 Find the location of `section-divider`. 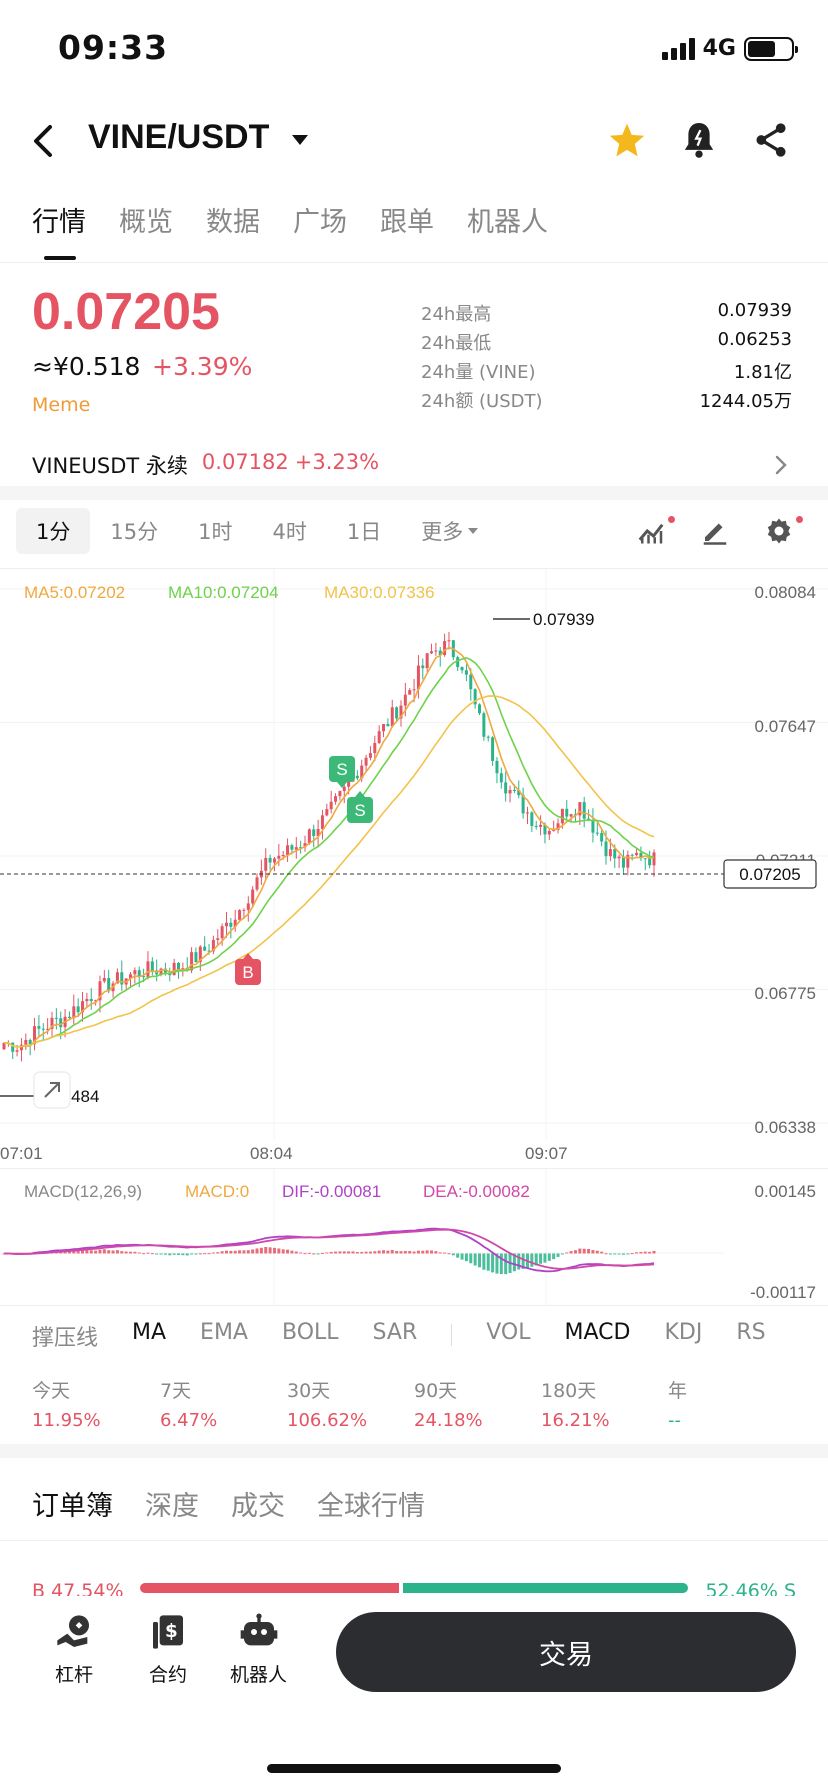

section-divider is located at coordinates (414, 1451).